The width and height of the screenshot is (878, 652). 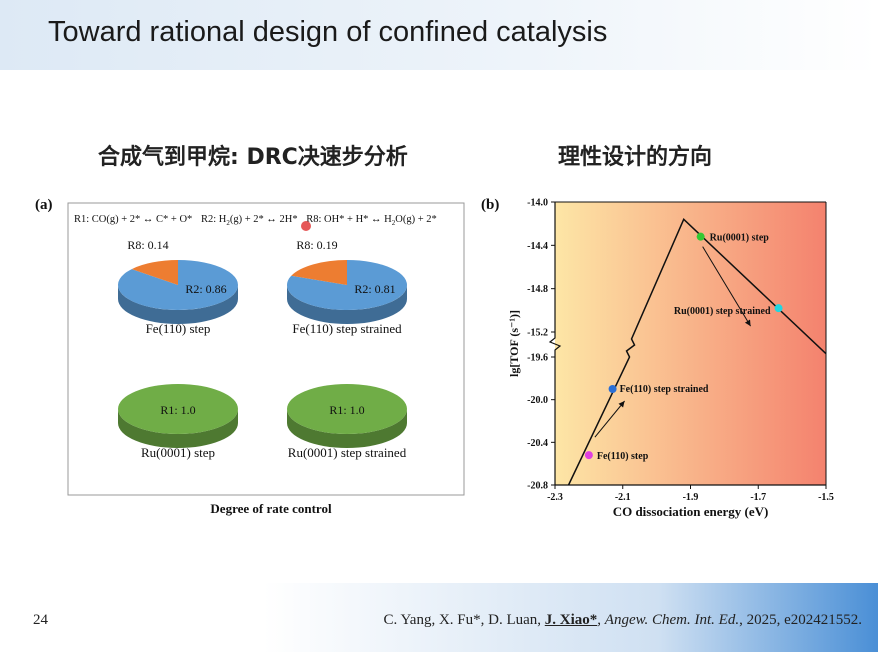 I want to click on pie-slice-label: R8: 0.14, so click(x=147, y=245).